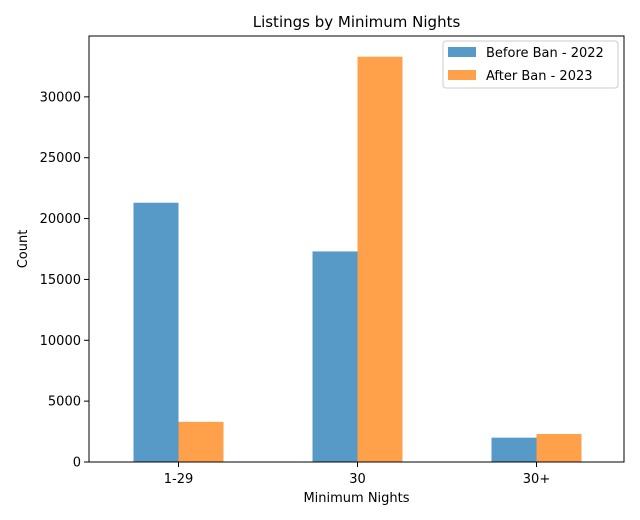 This screenshot has width=640, height=520. Describe the element at coordinates (179, 479) in the screenshot. I see `x-tick-label: 1-29` at that location.